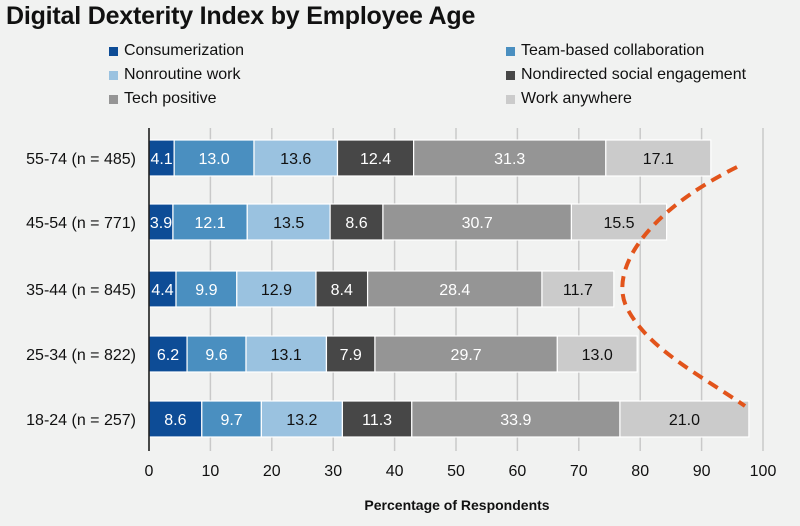 This screenshot has width=800, height=526. I want to click on data-label: 9.7, so click(231, 420).